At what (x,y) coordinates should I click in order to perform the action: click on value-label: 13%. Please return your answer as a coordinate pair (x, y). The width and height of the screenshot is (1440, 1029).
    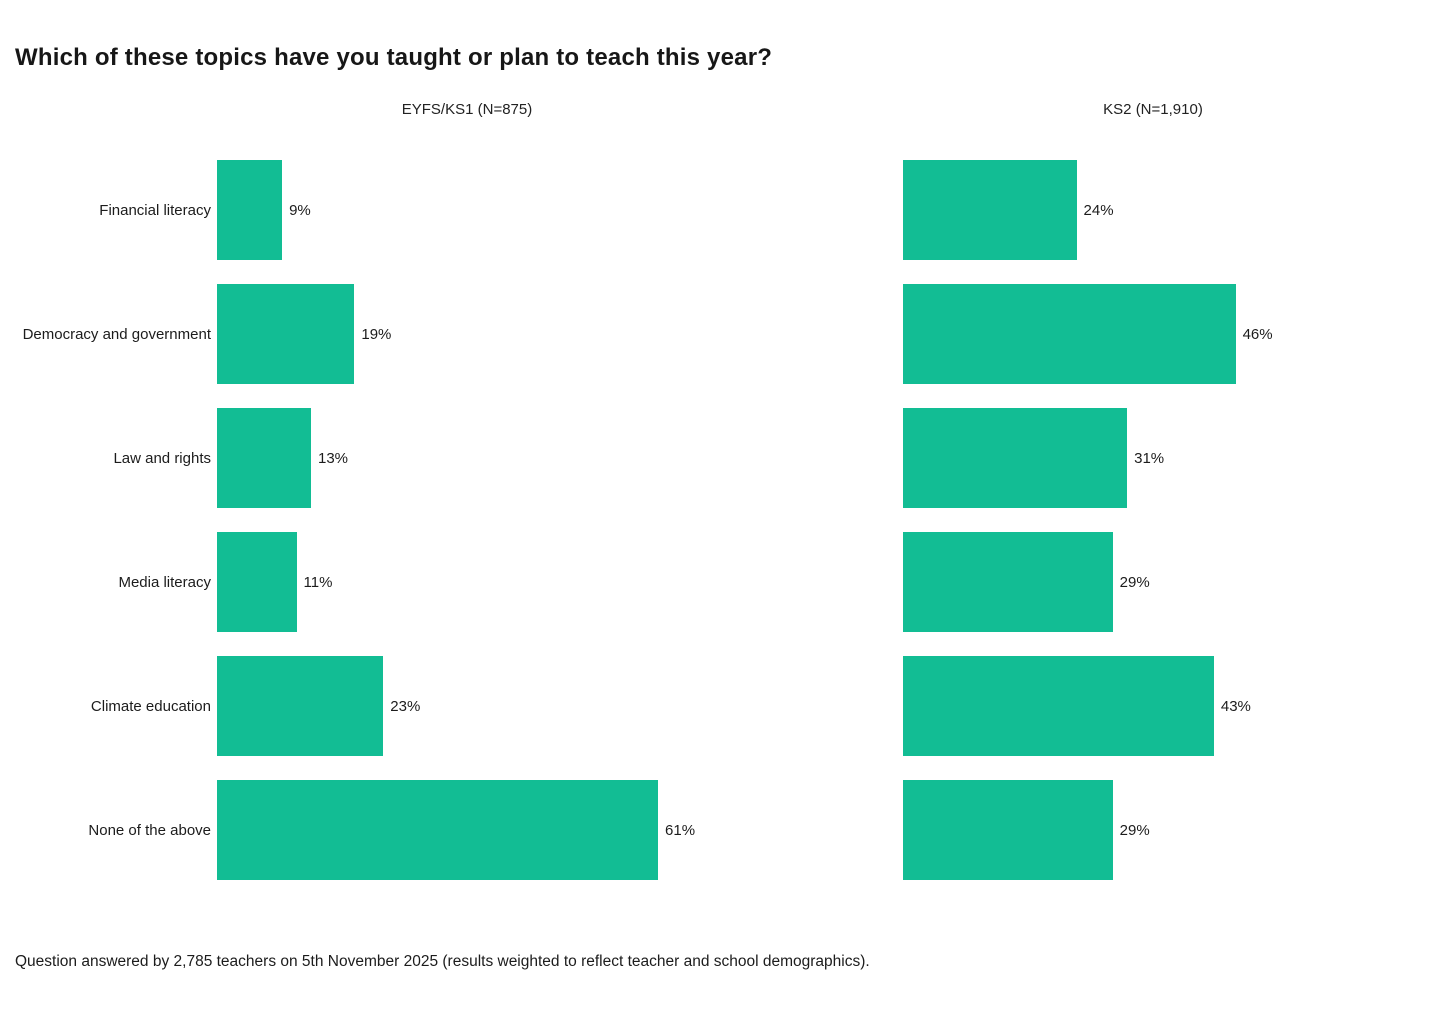
    Looking at the image, I should click on (333, 458).